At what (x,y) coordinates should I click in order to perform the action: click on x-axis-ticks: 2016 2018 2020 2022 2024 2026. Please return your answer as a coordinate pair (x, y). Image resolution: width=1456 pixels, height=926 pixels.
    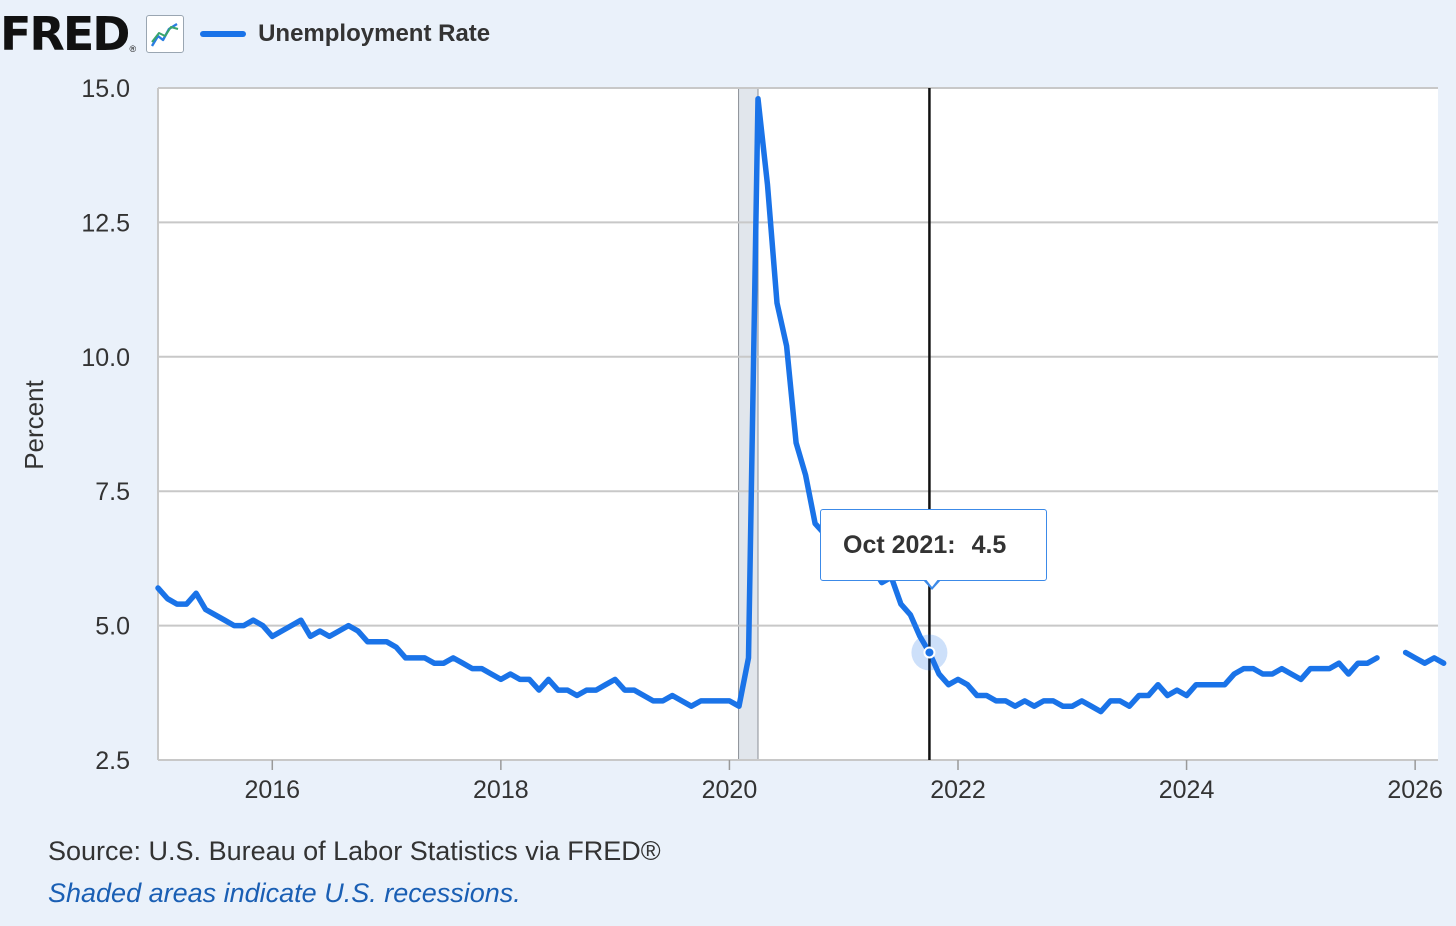
    Looking at the image, I should click on (843, 782).